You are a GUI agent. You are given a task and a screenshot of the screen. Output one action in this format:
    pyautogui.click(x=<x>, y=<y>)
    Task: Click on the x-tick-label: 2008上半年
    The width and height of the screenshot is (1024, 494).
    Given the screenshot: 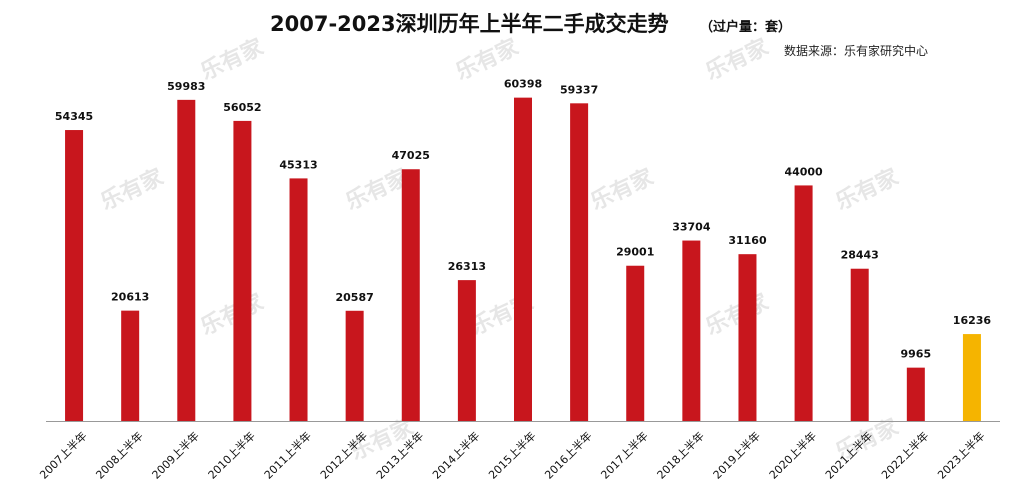 What is the action you would take?
    pyautogui.click(x=119, y=455)
    